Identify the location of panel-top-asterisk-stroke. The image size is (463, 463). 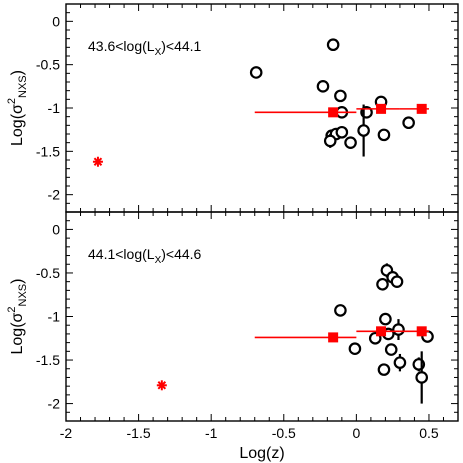
(98, 161).